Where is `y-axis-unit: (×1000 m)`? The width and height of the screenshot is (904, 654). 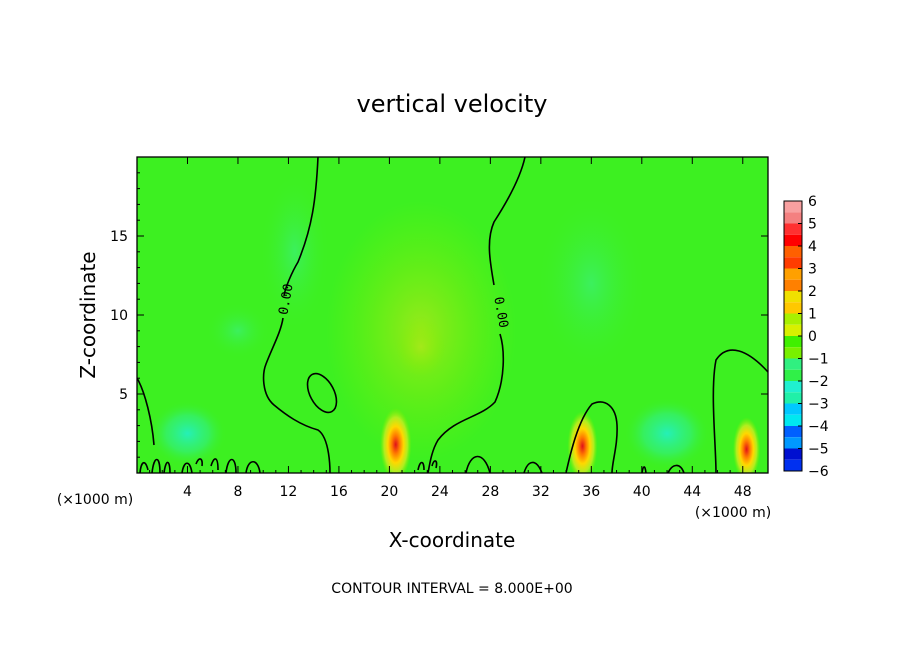
y-axis-unit: (×1000 m) is located at coordinates (95, 500).